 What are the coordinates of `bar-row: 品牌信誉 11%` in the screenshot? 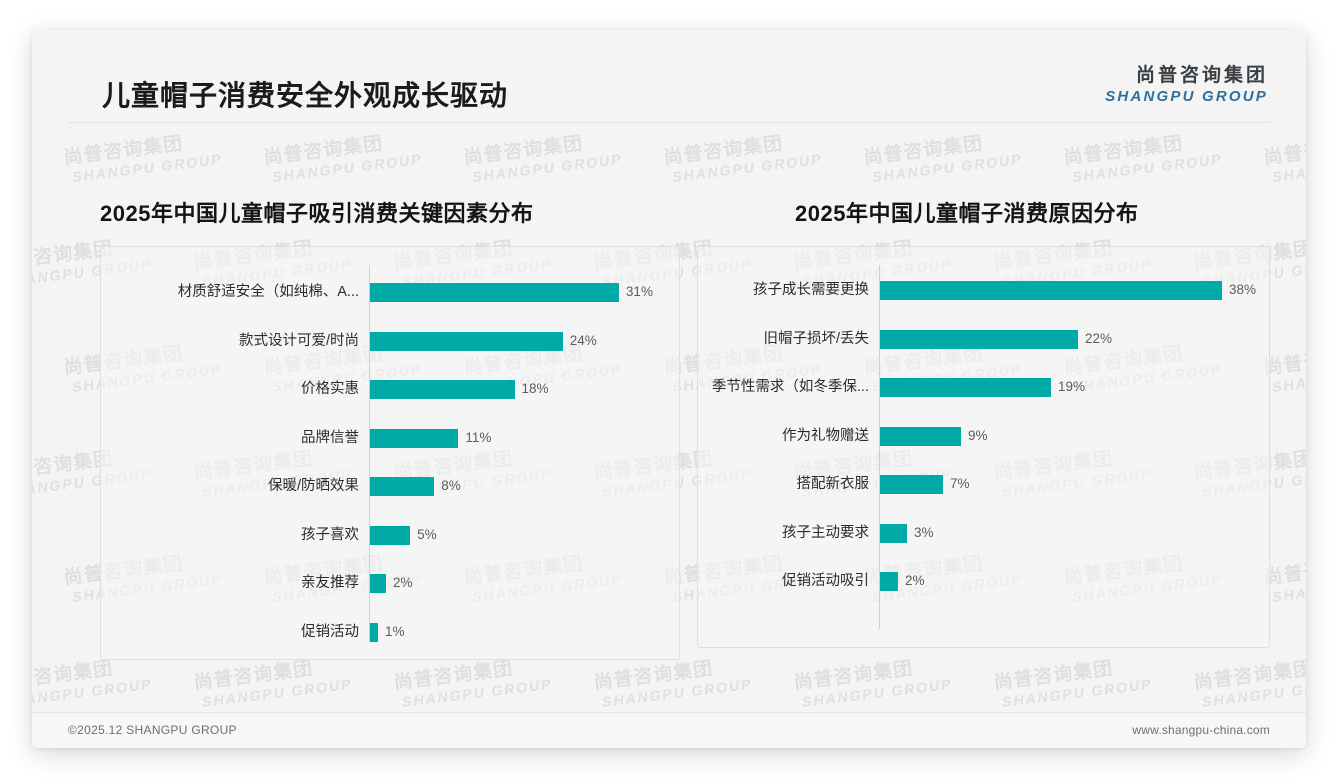 It's located at (390, 438).